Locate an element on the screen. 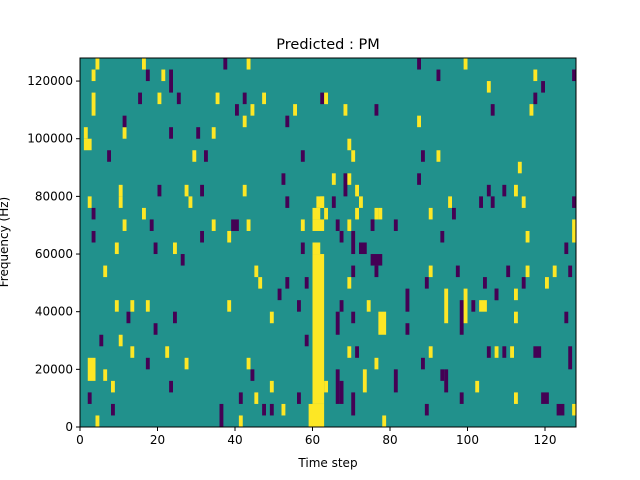 This screenshot has height=480, width=640. x-tick-label: 80 is located at coordinates (389, 440).